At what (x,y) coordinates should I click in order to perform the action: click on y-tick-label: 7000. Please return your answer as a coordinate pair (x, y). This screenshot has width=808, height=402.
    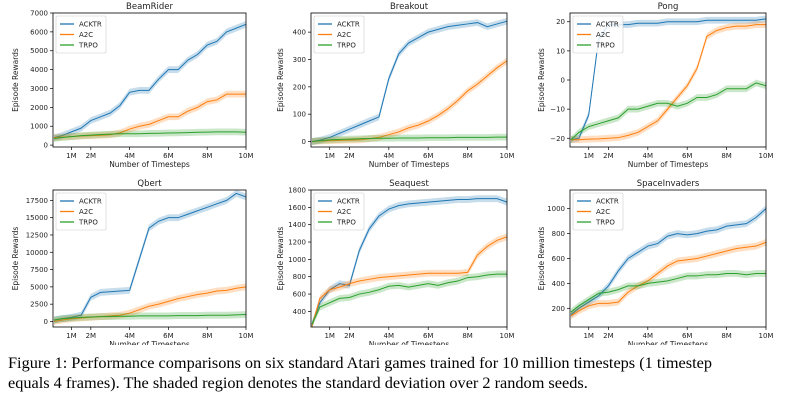
    Looking at the image, I should click on (39, 14).